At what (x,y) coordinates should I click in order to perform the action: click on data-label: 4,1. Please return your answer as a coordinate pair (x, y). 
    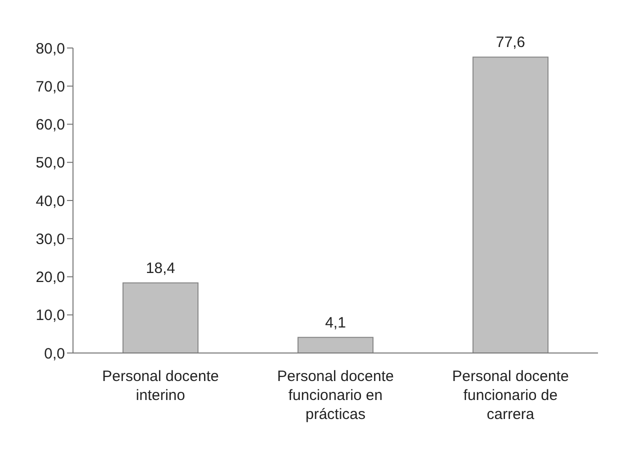
    Looking at the image, I should click on (335, 323).